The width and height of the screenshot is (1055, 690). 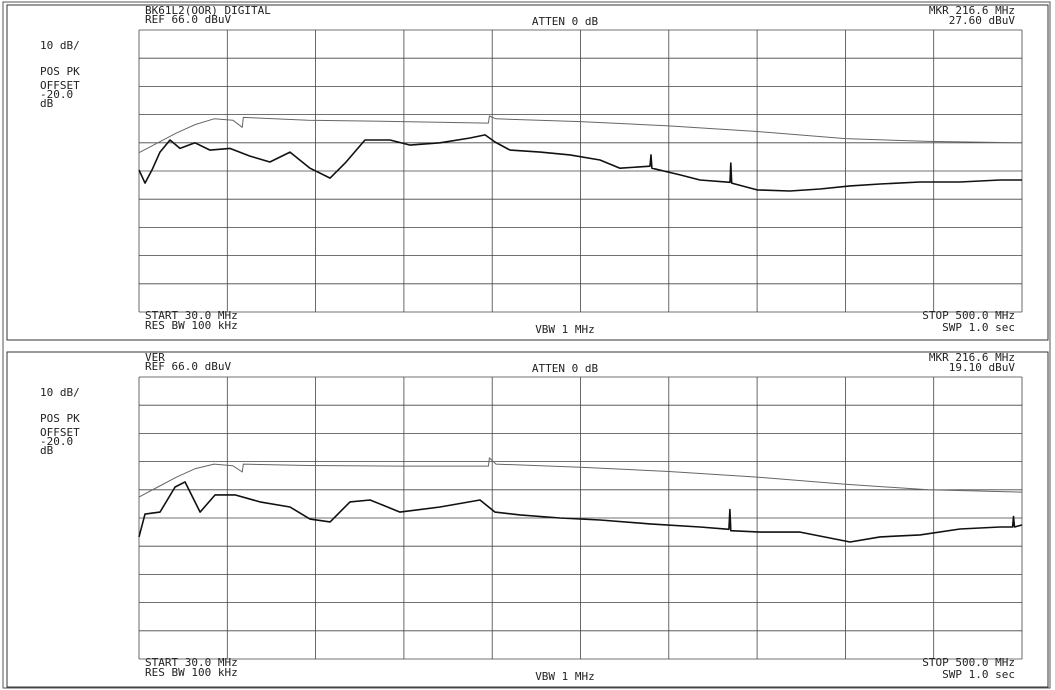 What do you see at coordinates (208, 10) in the screenshot?
I see `annotation-trace-label: BK61L2(OOR) DIGITAL` at bounding box center [208, 10].